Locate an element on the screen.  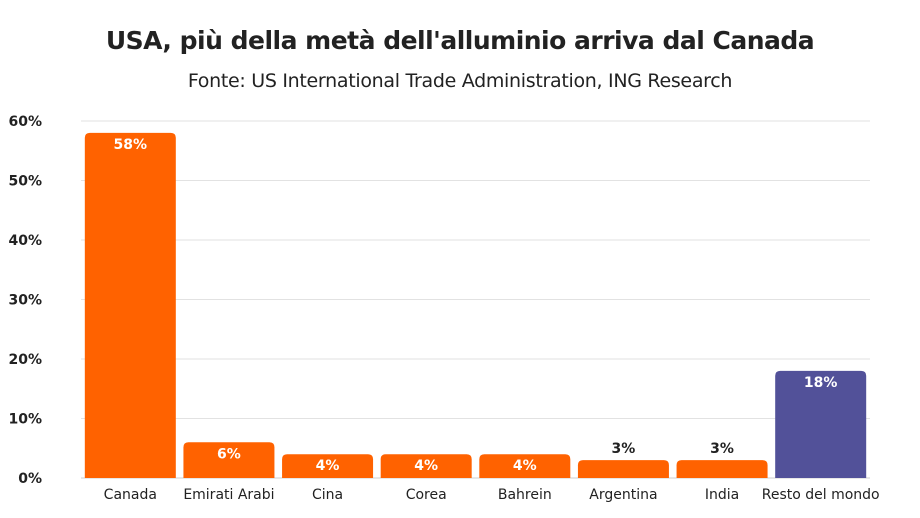
data-label: 18% is located at coordinates (821, 383).